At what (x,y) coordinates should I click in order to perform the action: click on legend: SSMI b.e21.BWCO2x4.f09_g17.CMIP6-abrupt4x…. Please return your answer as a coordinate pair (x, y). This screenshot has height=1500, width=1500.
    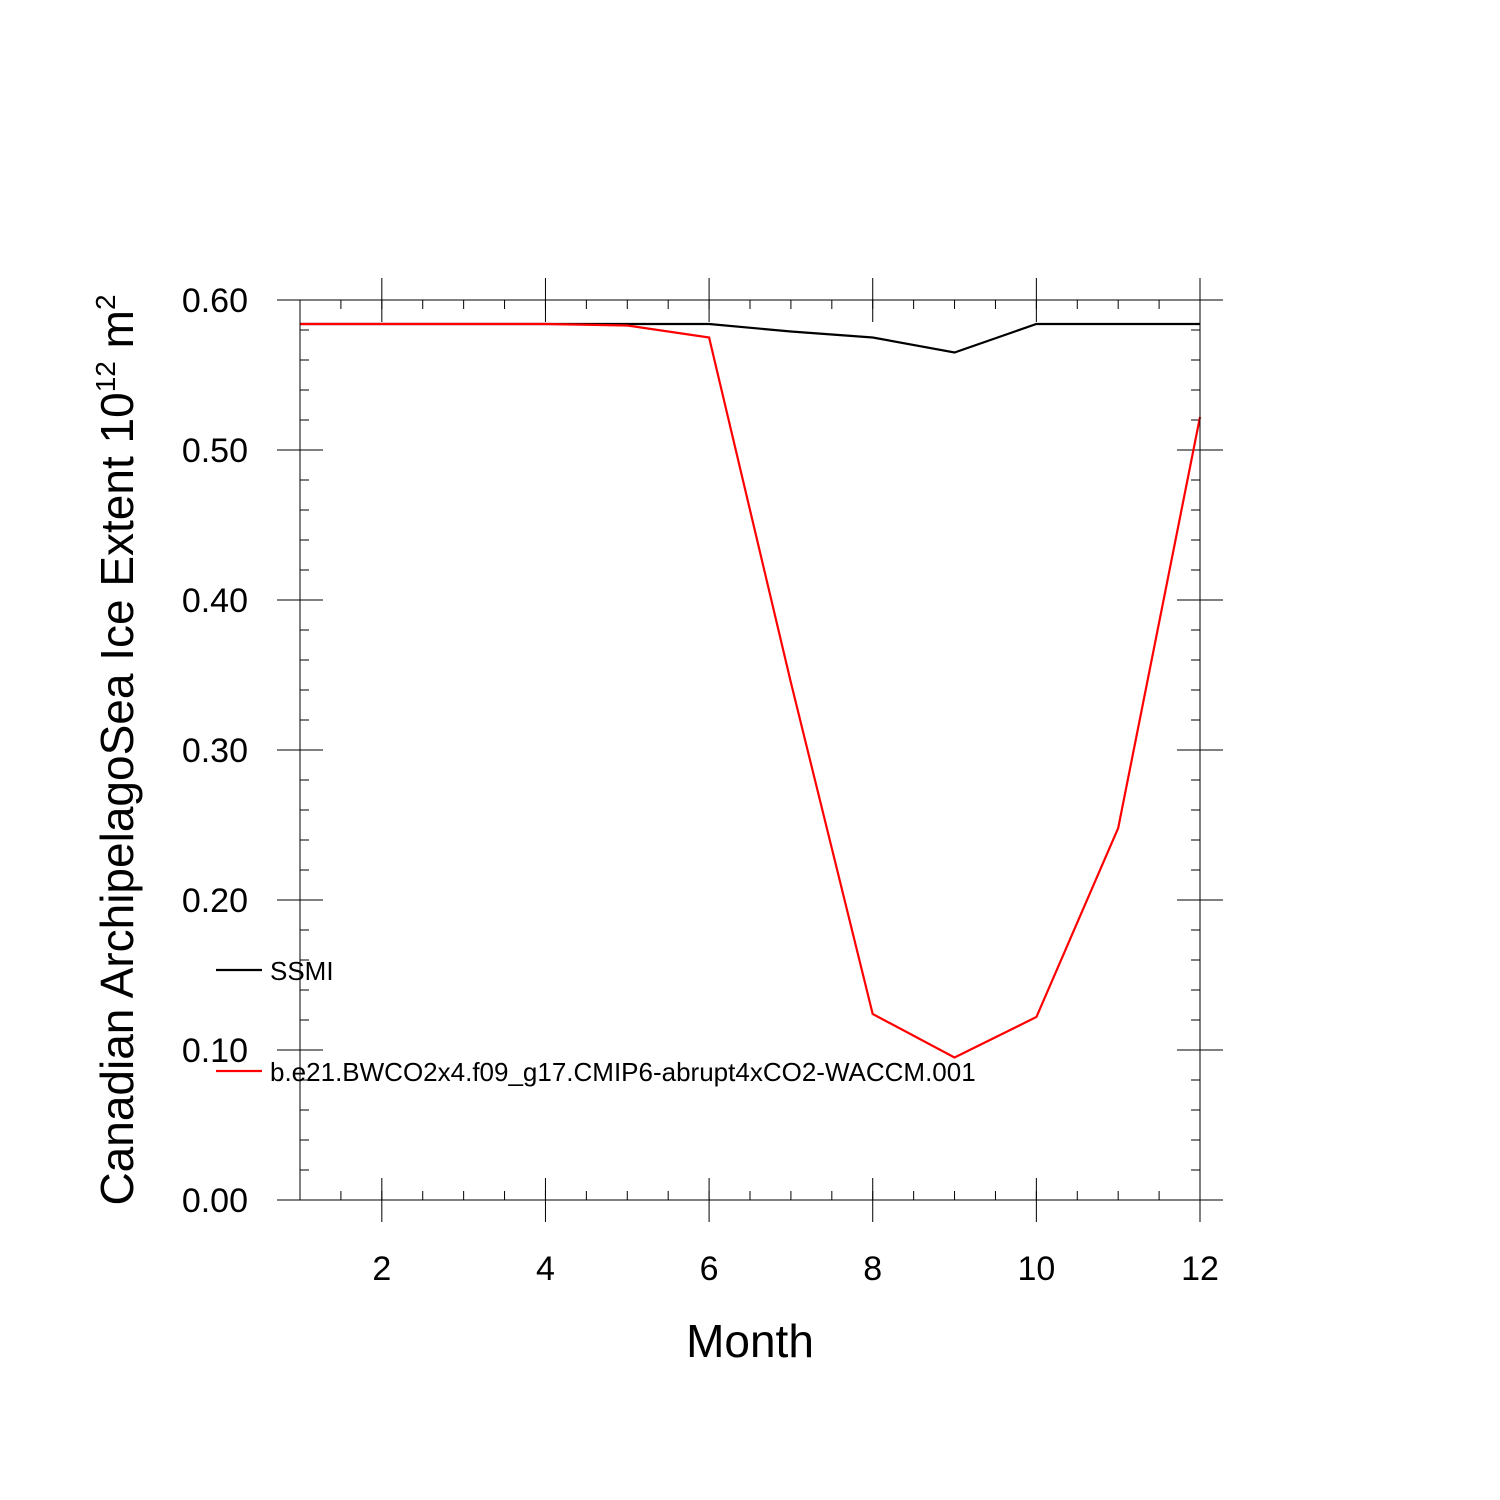
    Looking at the image, I should click on (596, 1021).